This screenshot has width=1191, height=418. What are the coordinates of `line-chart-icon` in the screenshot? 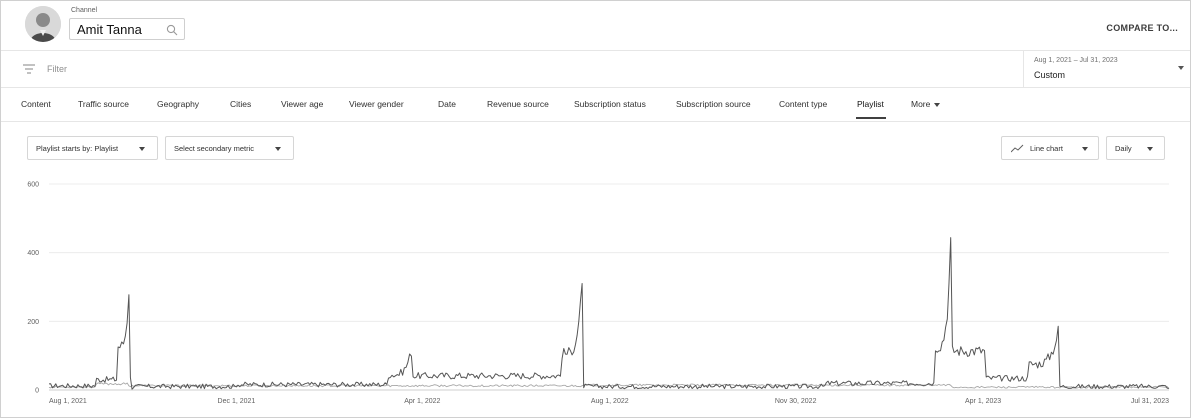 It's located at (1017, 148).